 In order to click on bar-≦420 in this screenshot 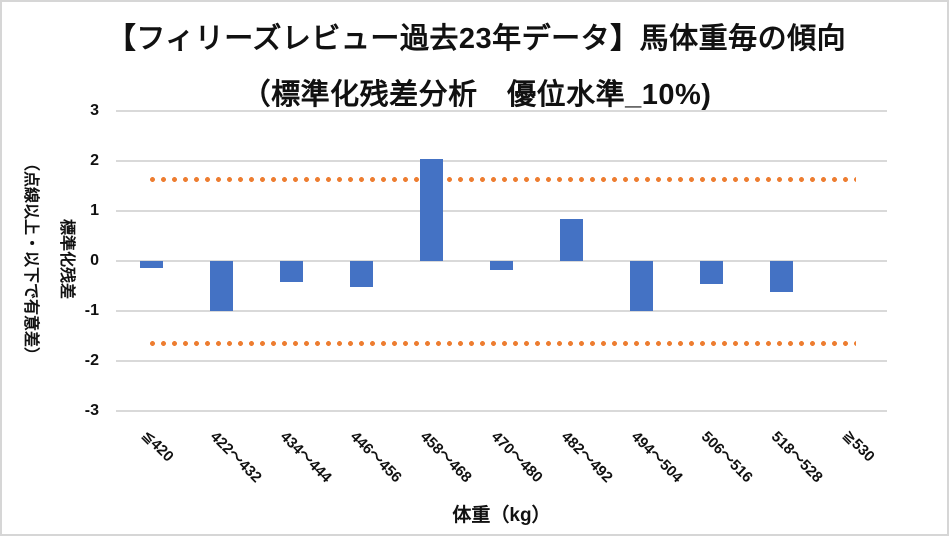, I will do `click(151, 264)`.